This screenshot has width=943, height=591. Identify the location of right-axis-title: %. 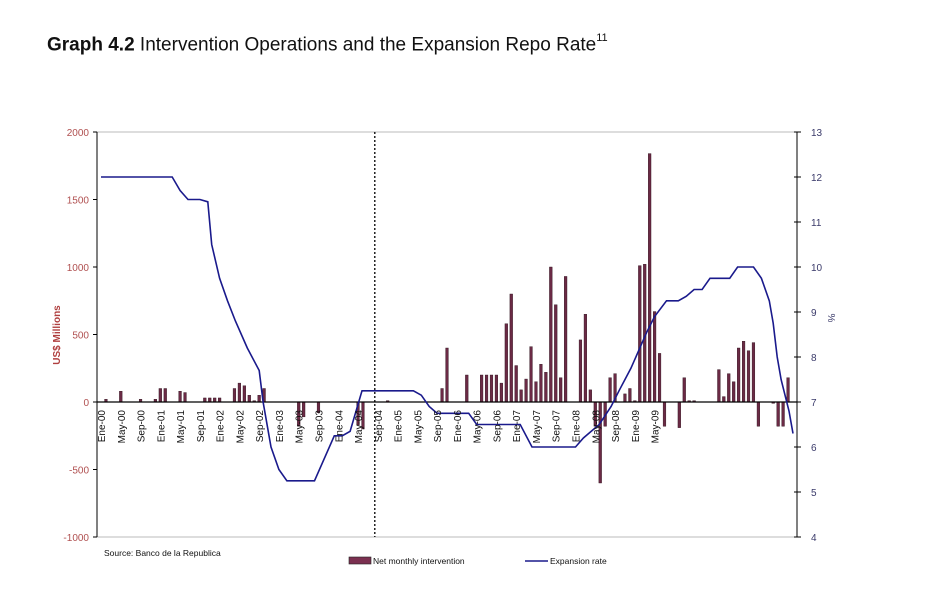
(830, 318).